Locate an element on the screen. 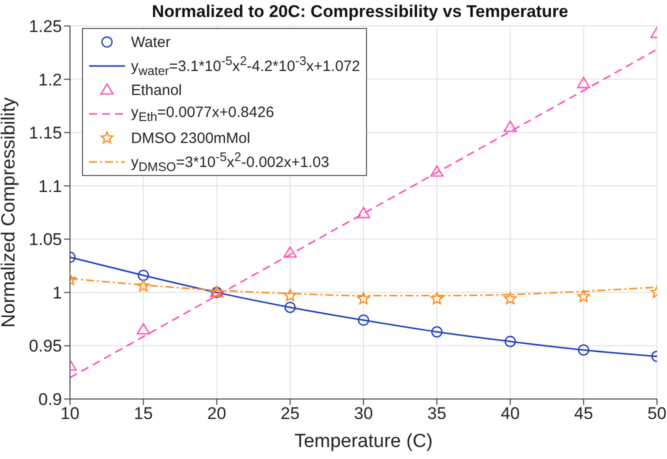  x-tick-label: 45 is located at coordinates (584, 414).